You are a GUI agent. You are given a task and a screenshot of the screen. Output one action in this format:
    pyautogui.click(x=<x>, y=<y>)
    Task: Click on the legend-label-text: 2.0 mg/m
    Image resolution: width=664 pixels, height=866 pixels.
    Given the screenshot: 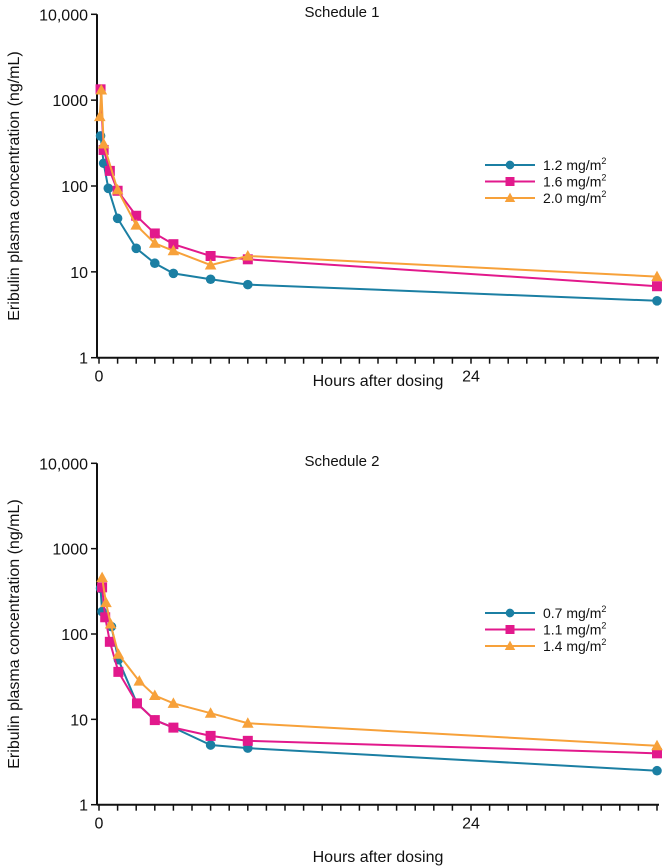 What is the action you would take?
    pyautogui.click(x=572, y=198)
    